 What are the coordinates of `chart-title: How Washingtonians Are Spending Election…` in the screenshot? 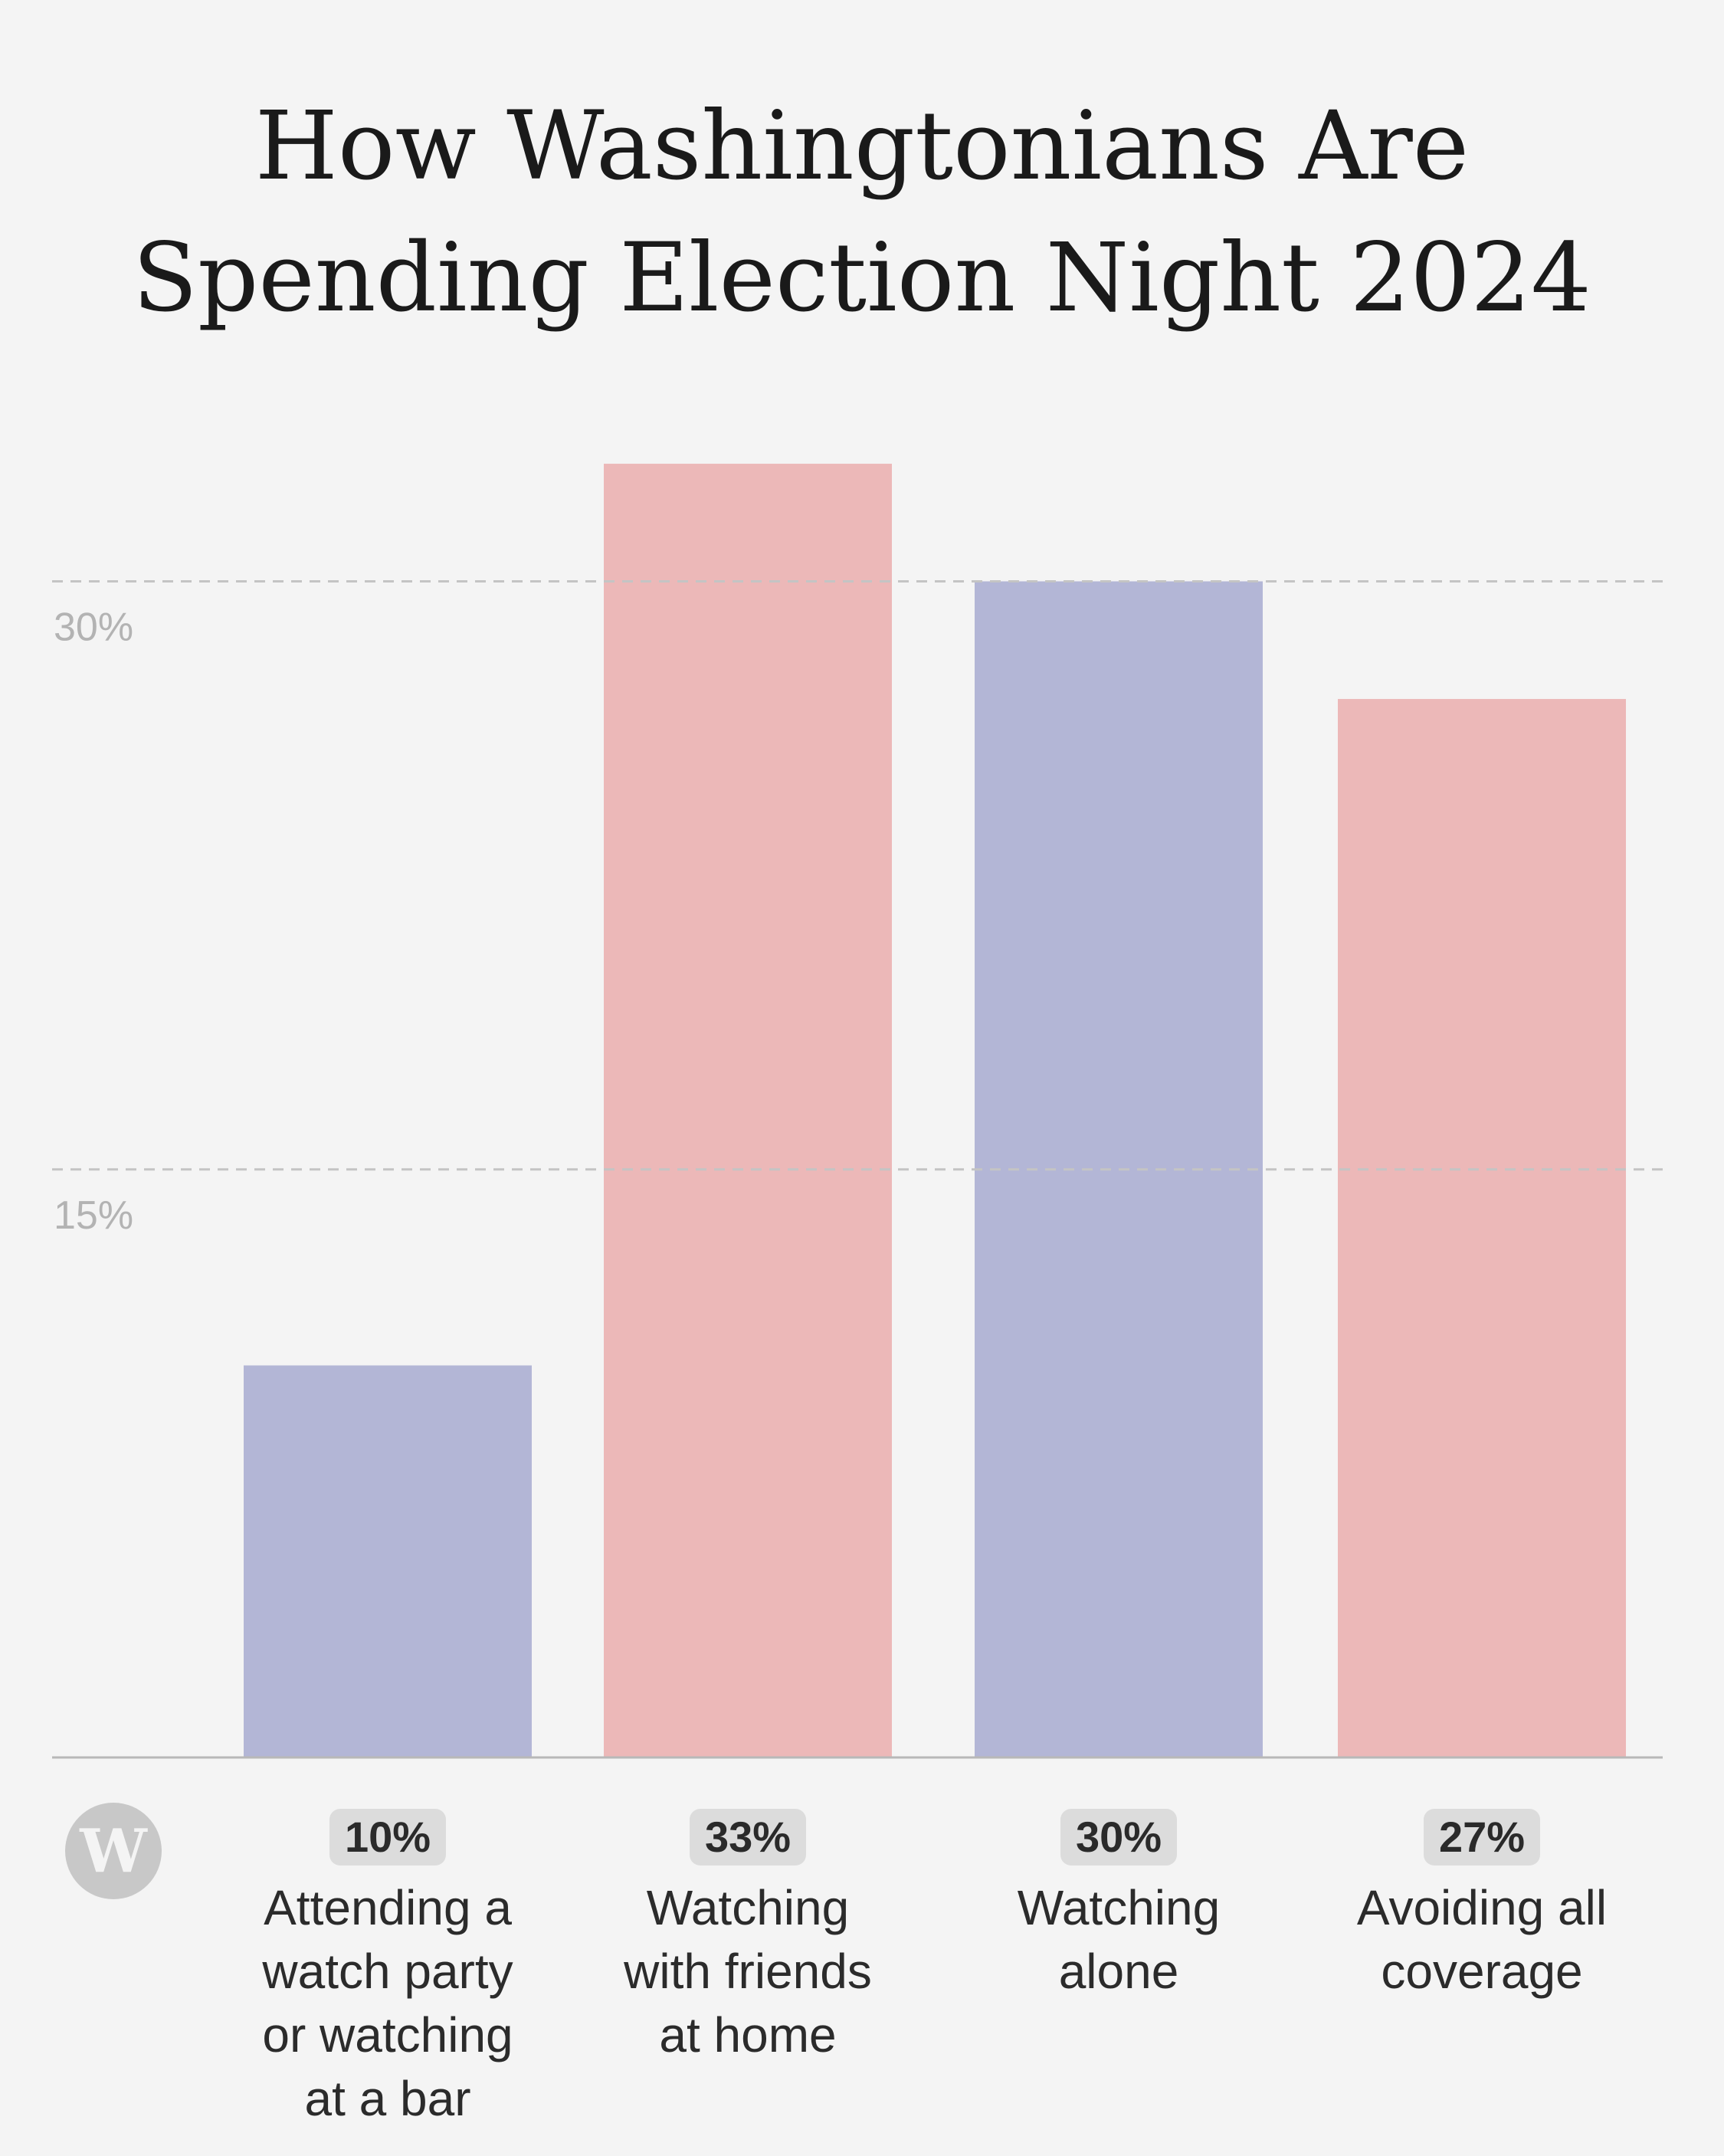 It's located at (862, 212).